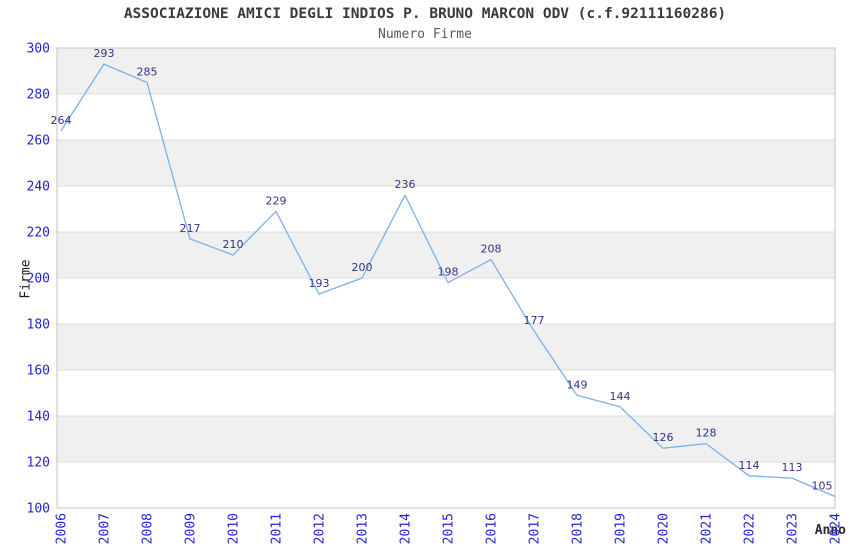  Describe the element at coordinates (363, 528) in the screenshot. I see `x-tick-label: 2013` at that location.